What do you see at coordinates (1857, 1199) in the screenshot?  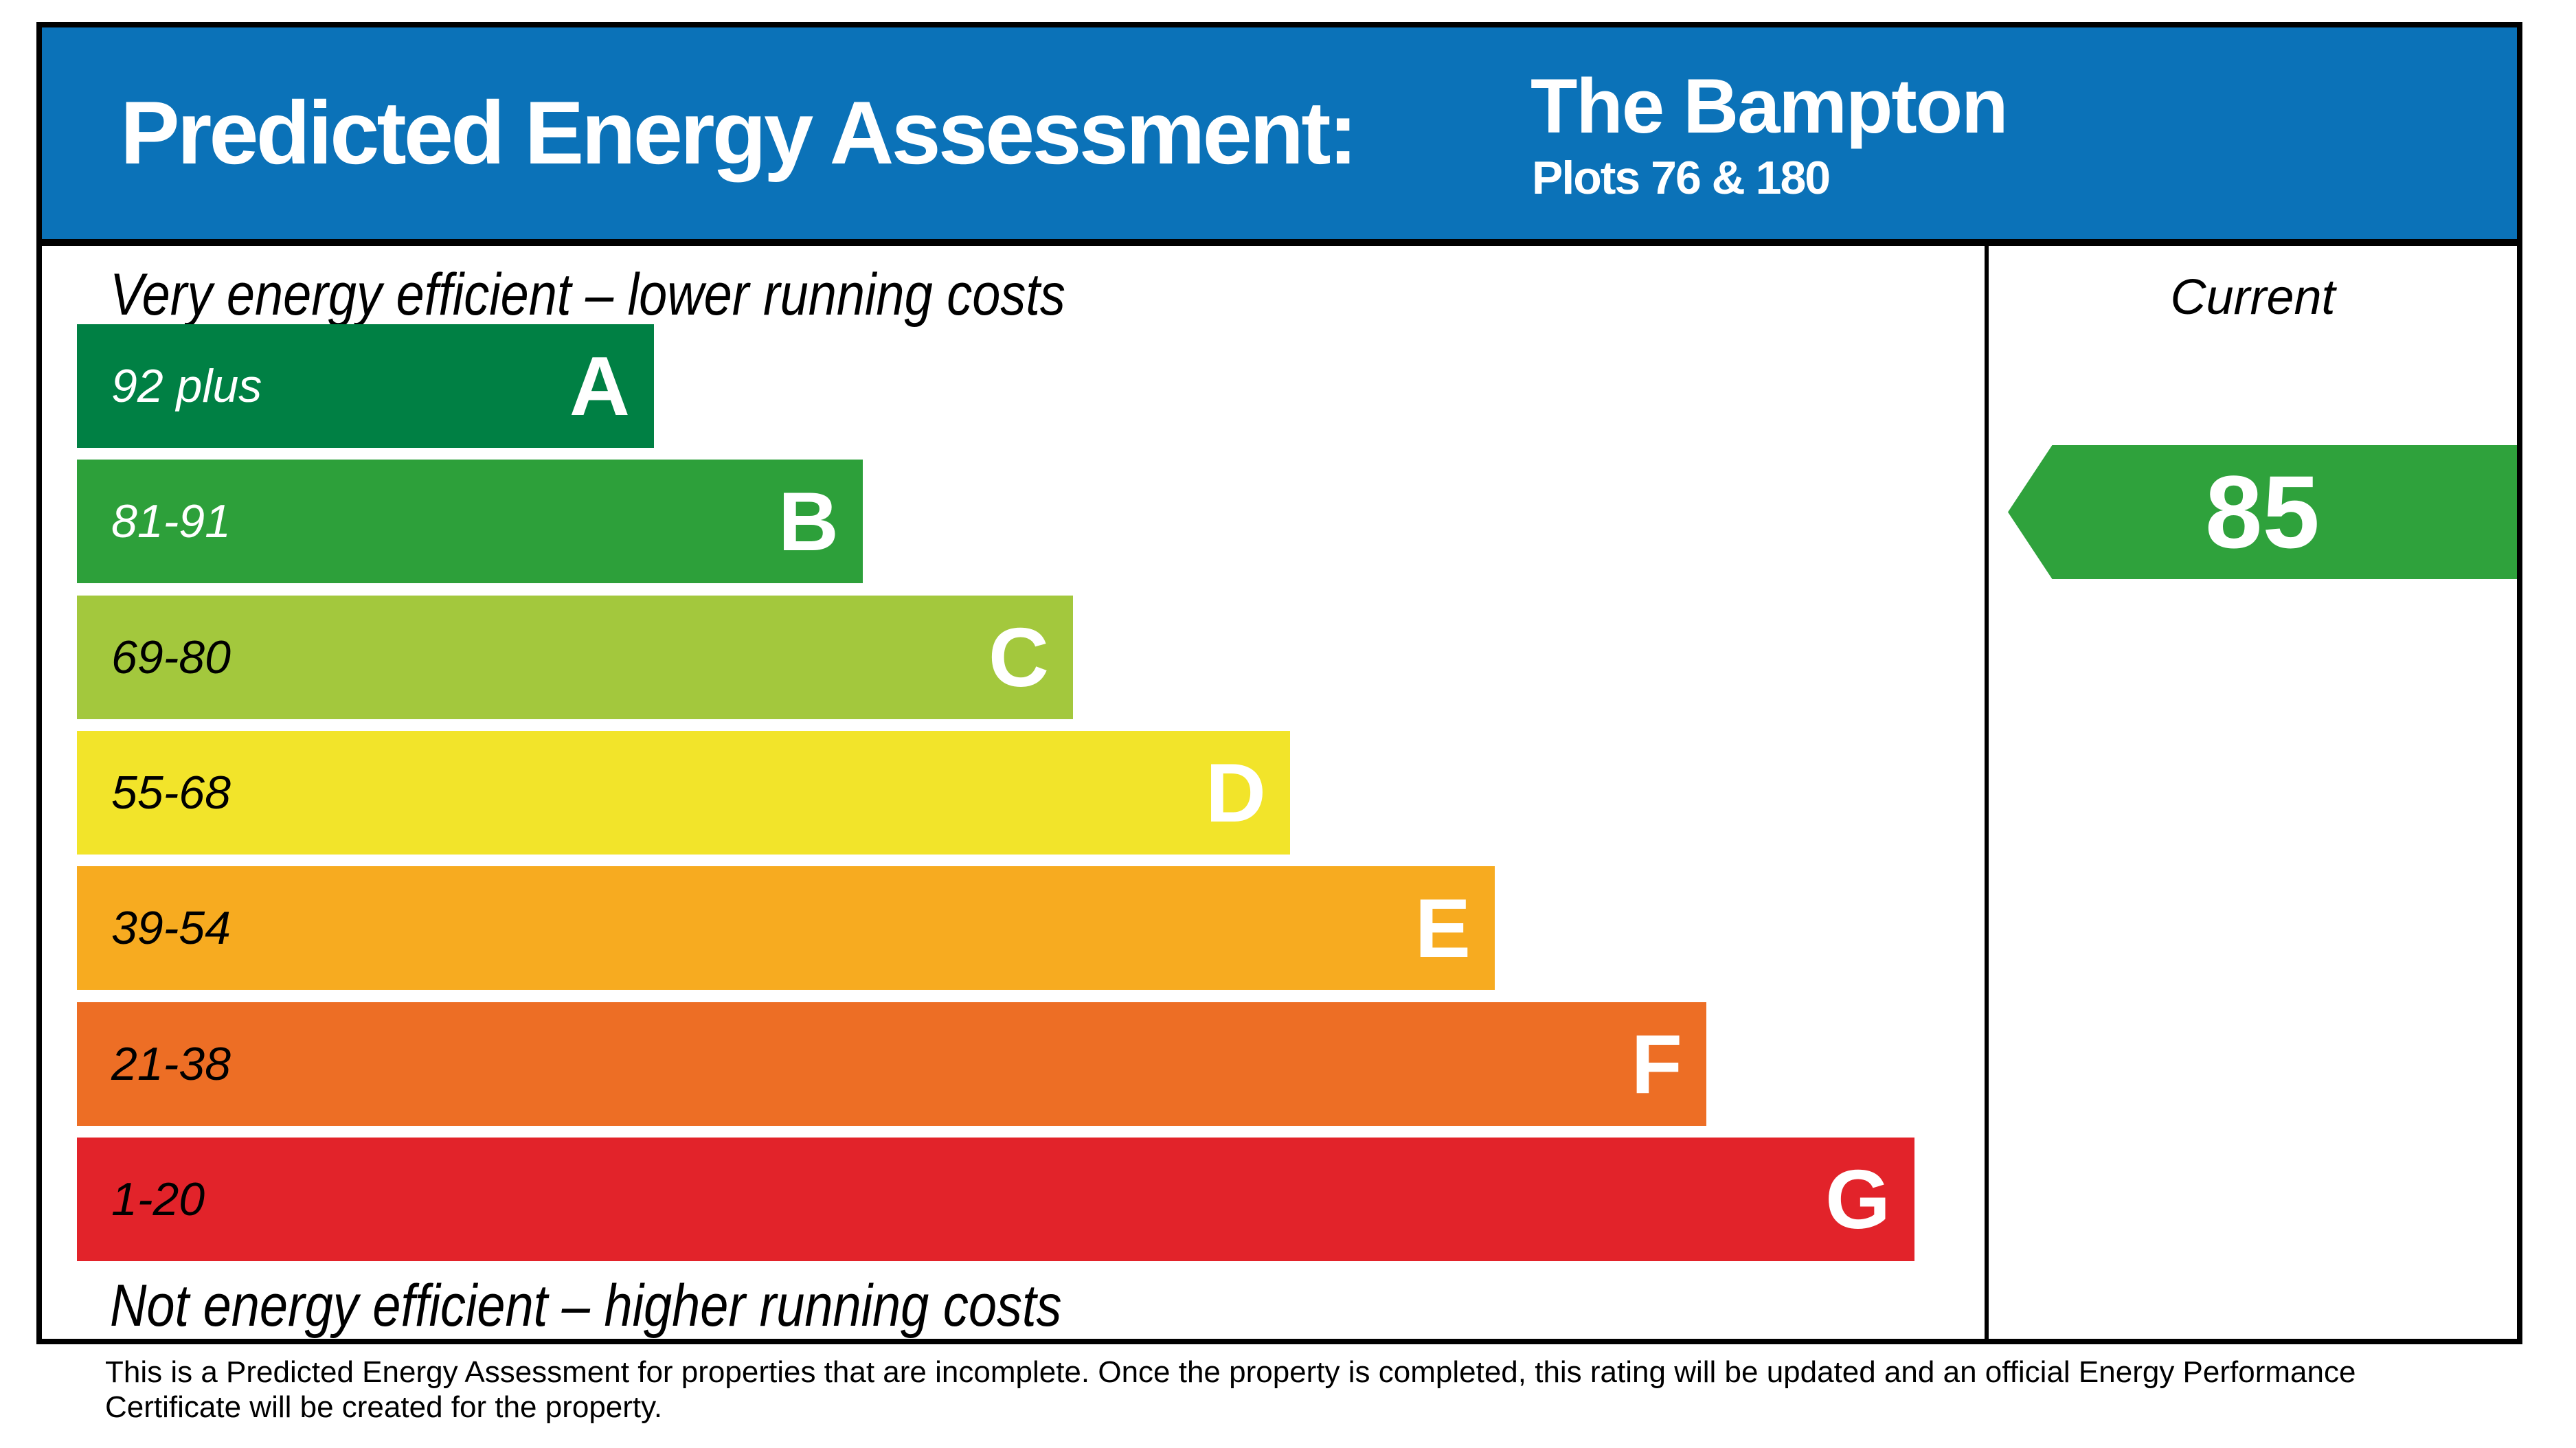 I see `band-letter: G` at bounding box center [1857, 1199].